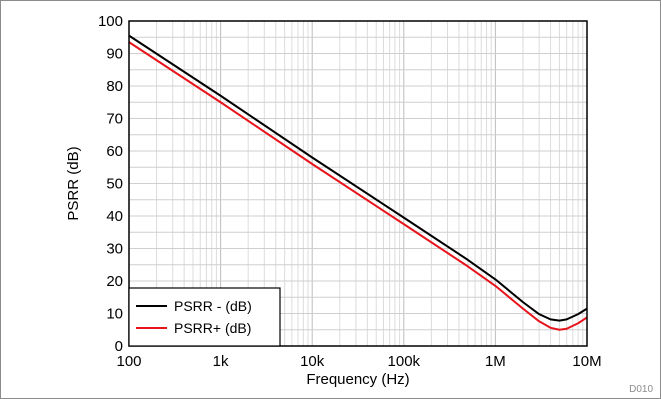 This screenshot has height=399, width=661. What do you see at coordinates (114, 184) in the screenshot?
I see `y-tick-label: 50` at bounding box center [114, 184].